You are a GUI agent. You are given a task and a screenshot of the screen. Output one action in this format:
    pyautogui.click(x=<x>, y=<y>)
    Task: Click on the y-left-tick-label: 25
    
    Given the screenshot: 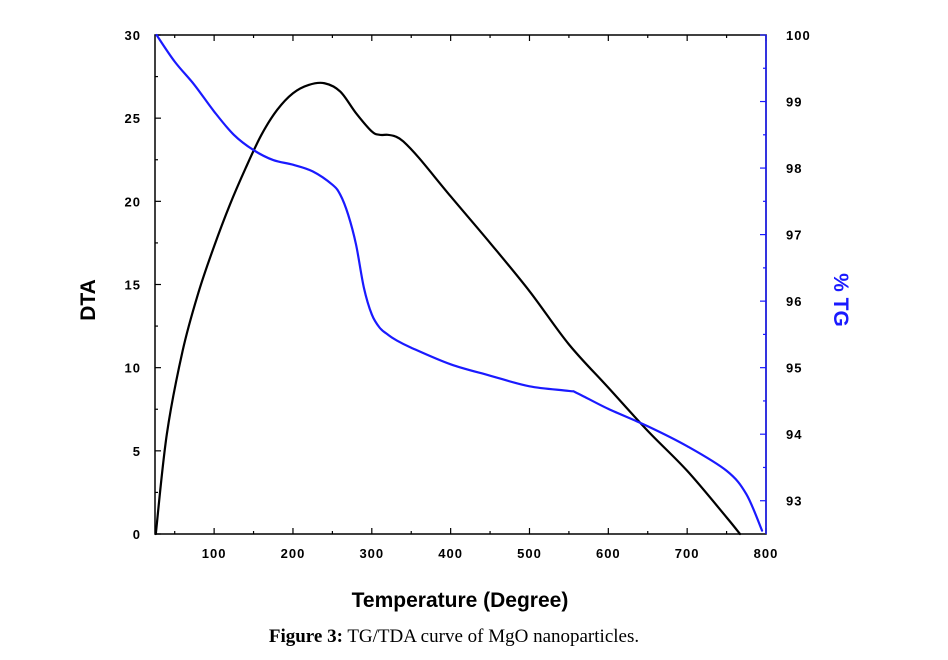 What is the action you would take?
    pyautogui.click(x=133, y=118)
    